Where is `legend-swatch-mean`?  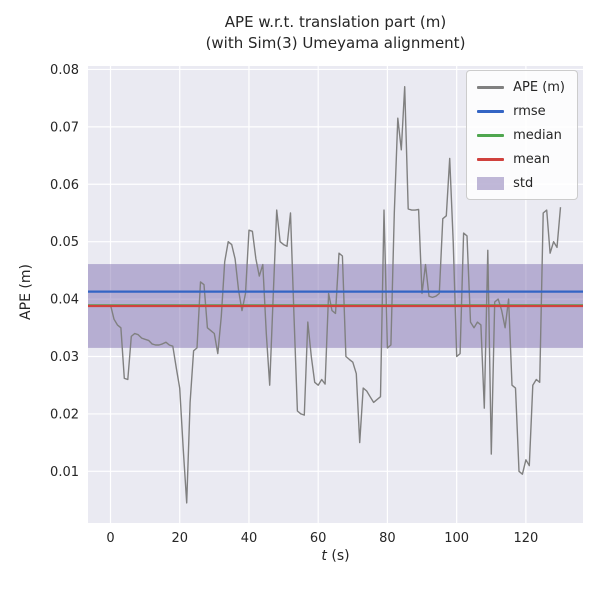
legend-swatch-mean is located at coordinates (491, 159).